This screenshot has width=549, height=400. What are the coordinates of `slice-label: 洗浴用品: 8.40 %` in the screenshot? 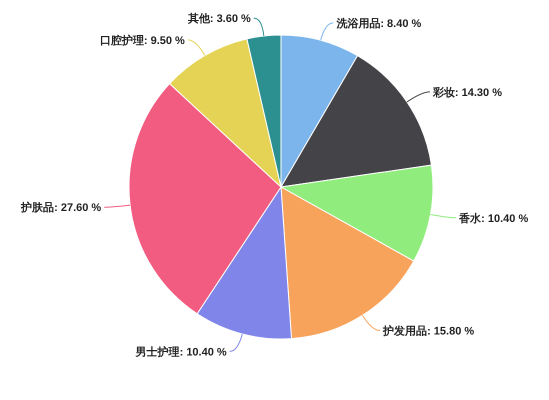 It's located at (378, 23).